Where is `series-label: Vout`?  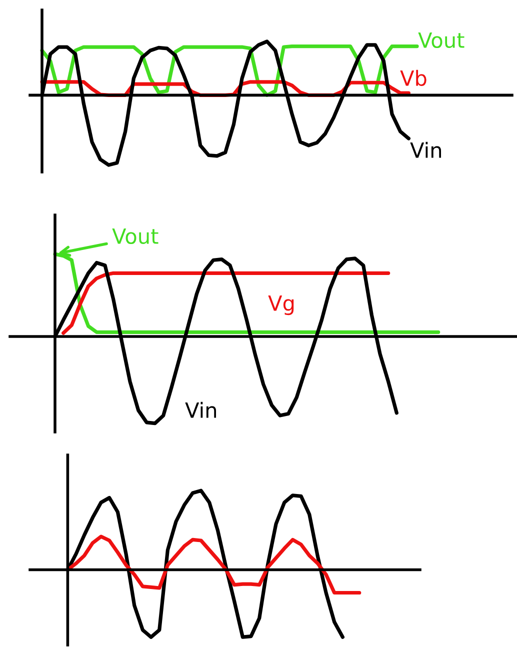
series-label: Vout is located at coordinates (441, 40).